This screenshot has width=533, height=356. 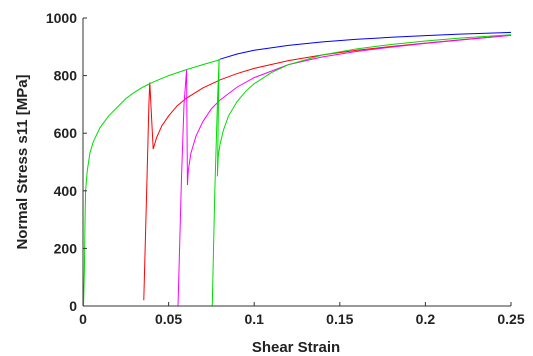 I want to click on y-axis-title: Normal Stress s11 [MPa], so click(x=22, y=161).